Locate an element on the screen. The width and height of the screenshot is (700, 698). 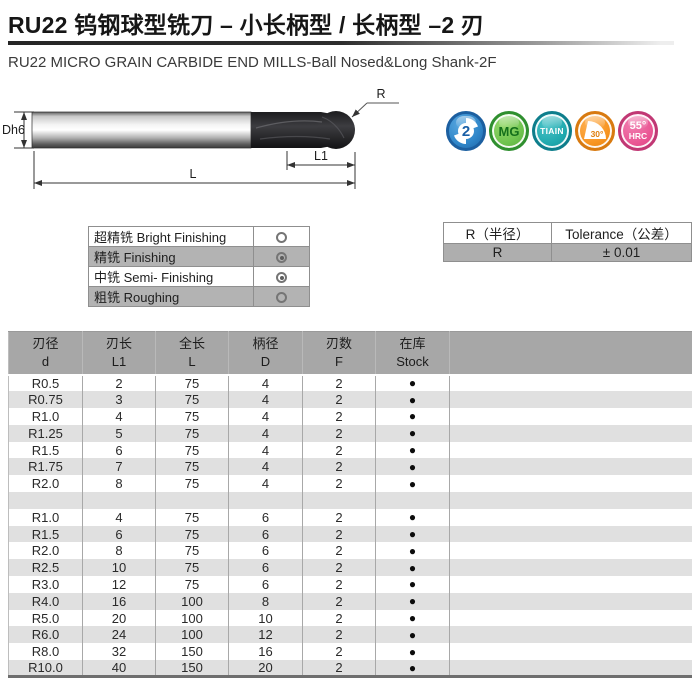
spacer-row is located at coordinates (350, 500).